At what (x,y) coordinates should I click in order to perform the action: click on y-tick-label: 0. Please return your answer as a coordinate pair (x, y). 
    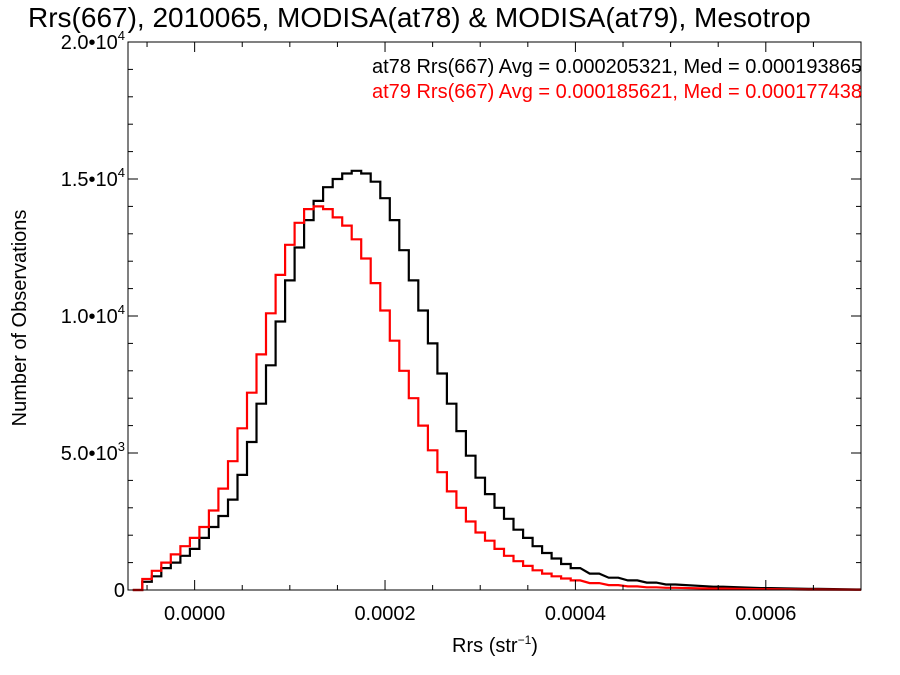
    Looking at the image, I should click on (119, 591).